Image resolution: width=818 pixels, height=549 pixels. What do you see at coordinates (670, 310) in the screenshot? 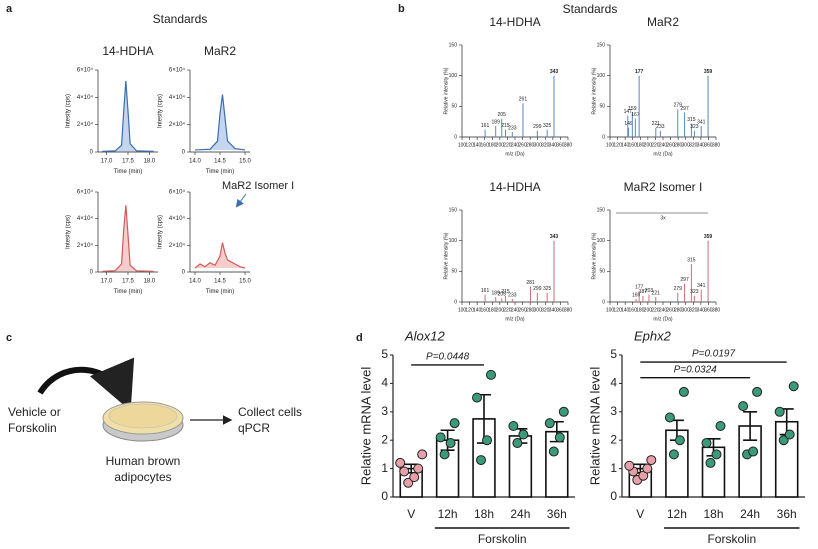
I see `x-tick-label: 260` at bounding box center [670, 310].